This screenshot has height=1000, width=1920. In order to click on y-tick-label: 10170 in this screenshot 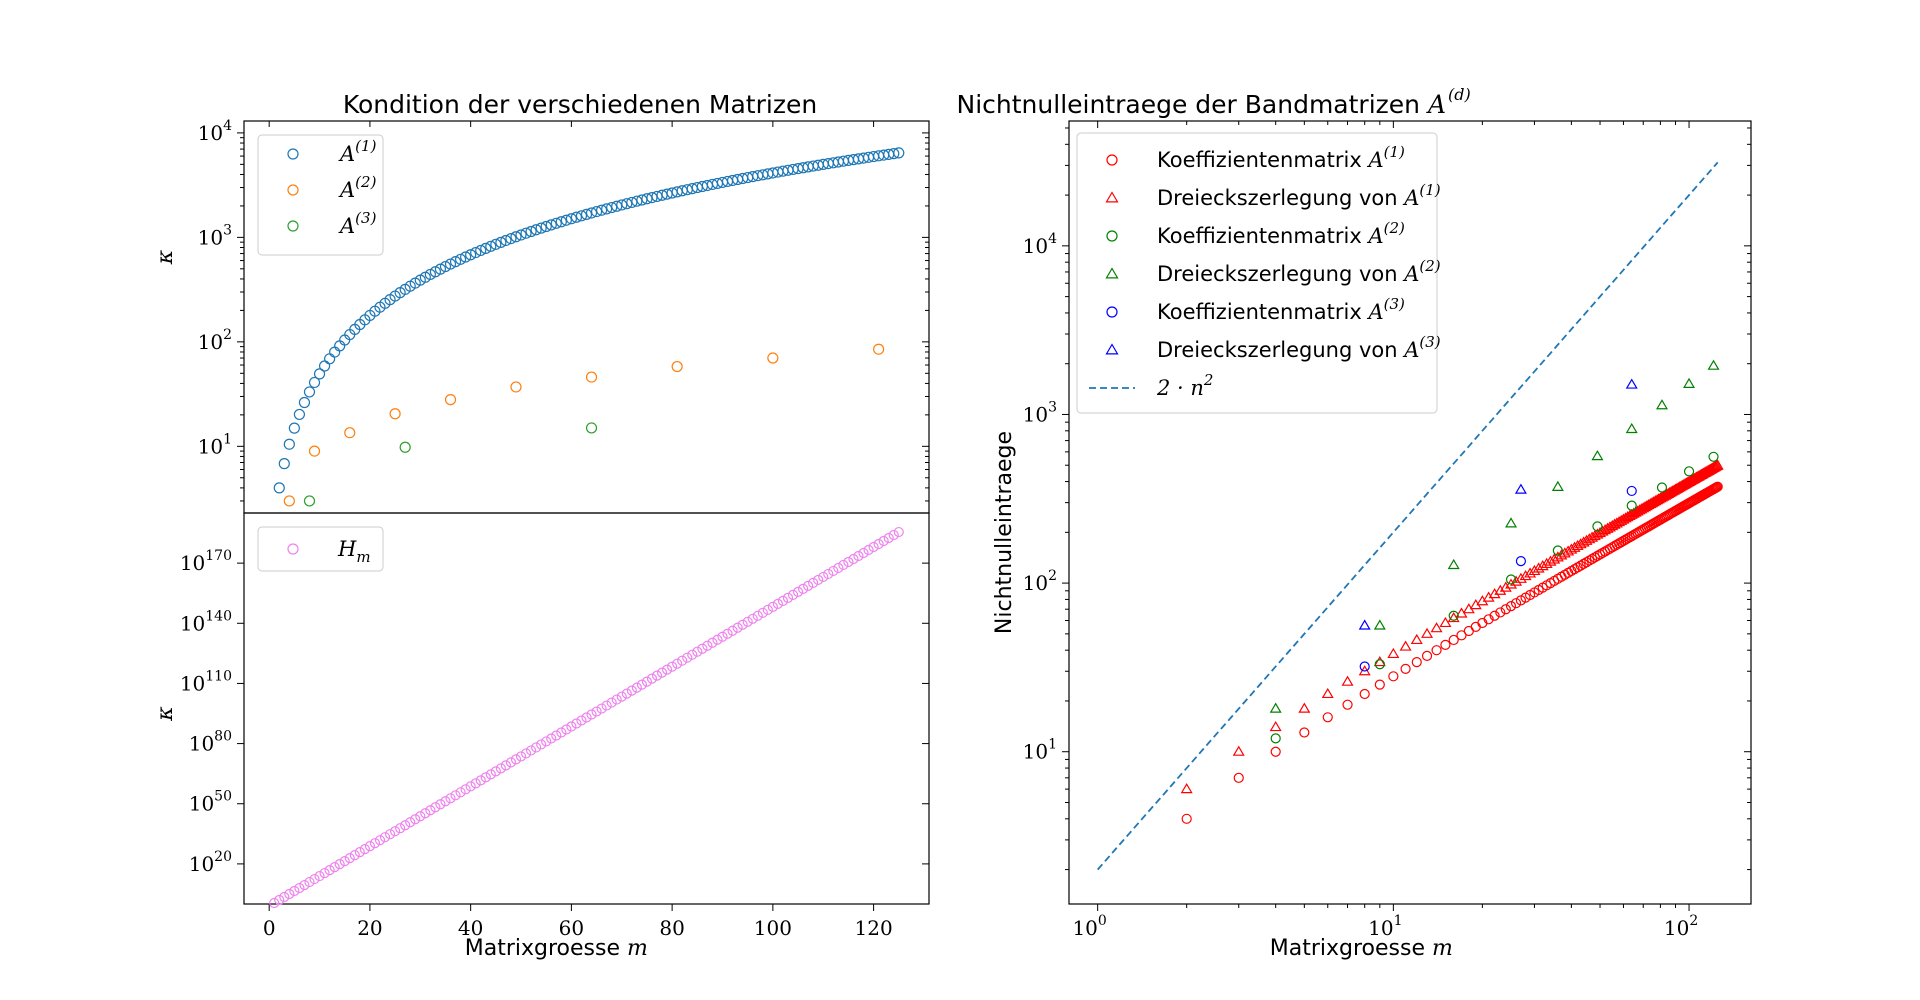, I will do `click(206, 561)`.